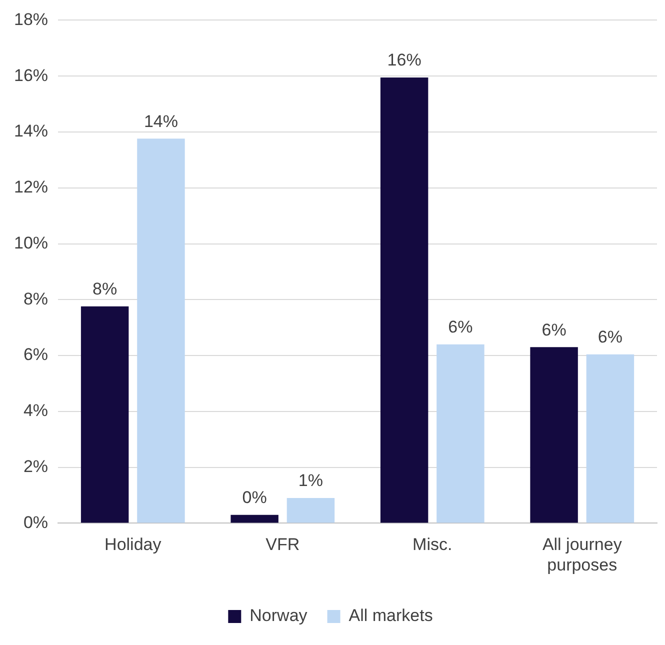  I want to click on legend-label: All markets, so click(390, 616).